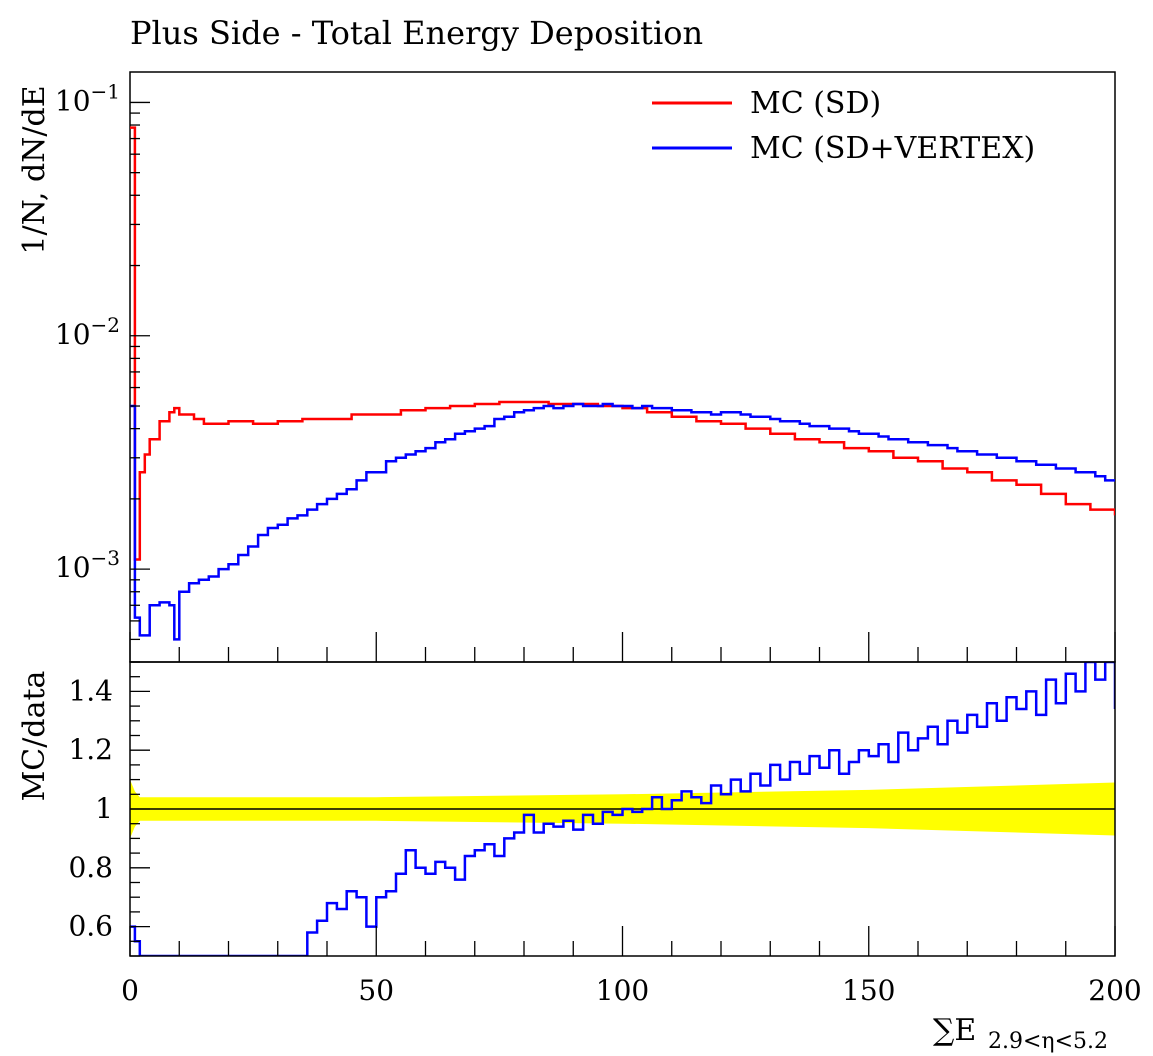  What do you see at coordinates (87, 332) in the screenshot?
I see `y-tick-label: 10⁻²` at bounding box center [87, 332].